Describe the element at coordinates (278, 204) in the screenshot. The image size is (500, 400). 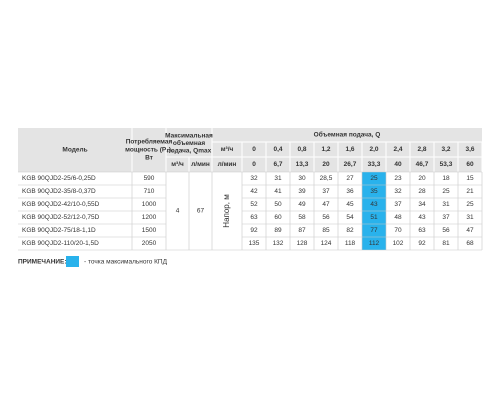
I see `cell-head: 50` at that location.